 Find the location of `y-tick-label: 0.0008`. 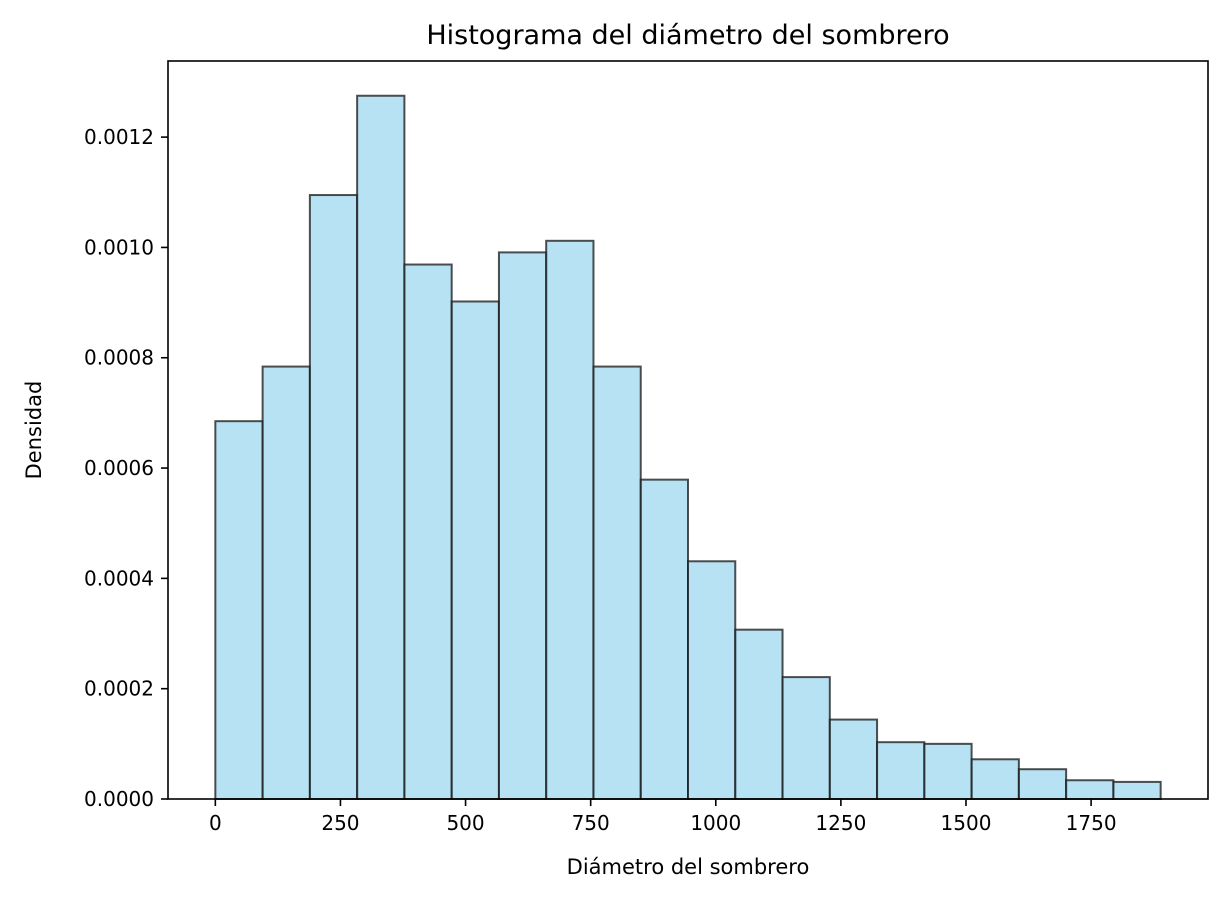

y-tick-label: 0.0008 is located at coordinates (119, 358).